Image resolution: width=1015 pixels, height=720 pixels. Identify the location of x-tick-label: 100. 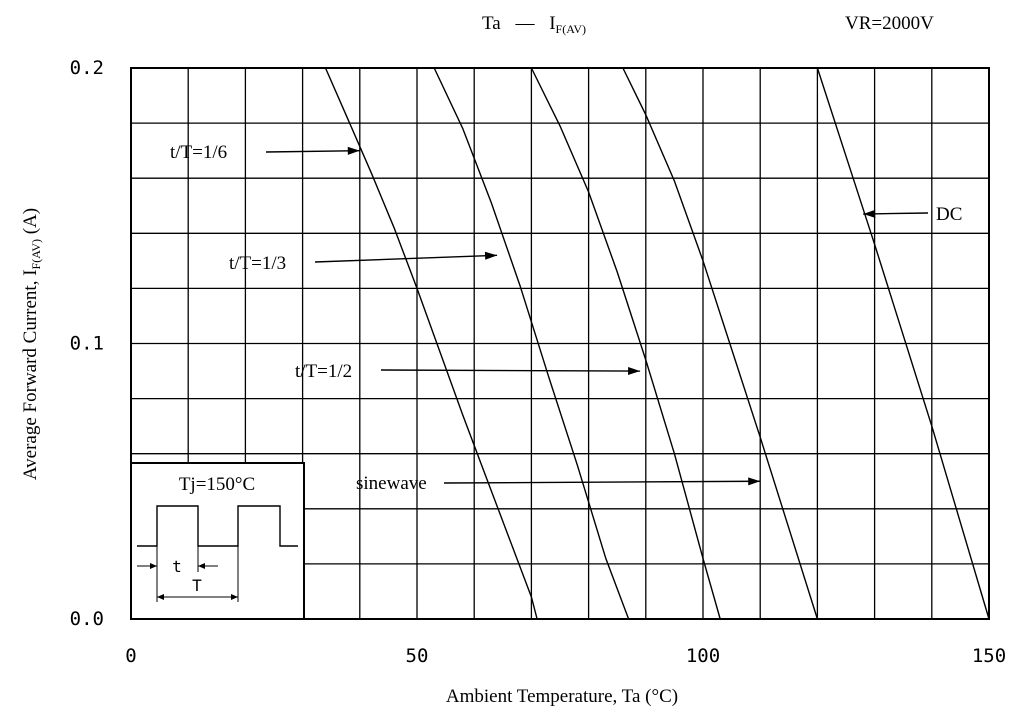
(703, 656).